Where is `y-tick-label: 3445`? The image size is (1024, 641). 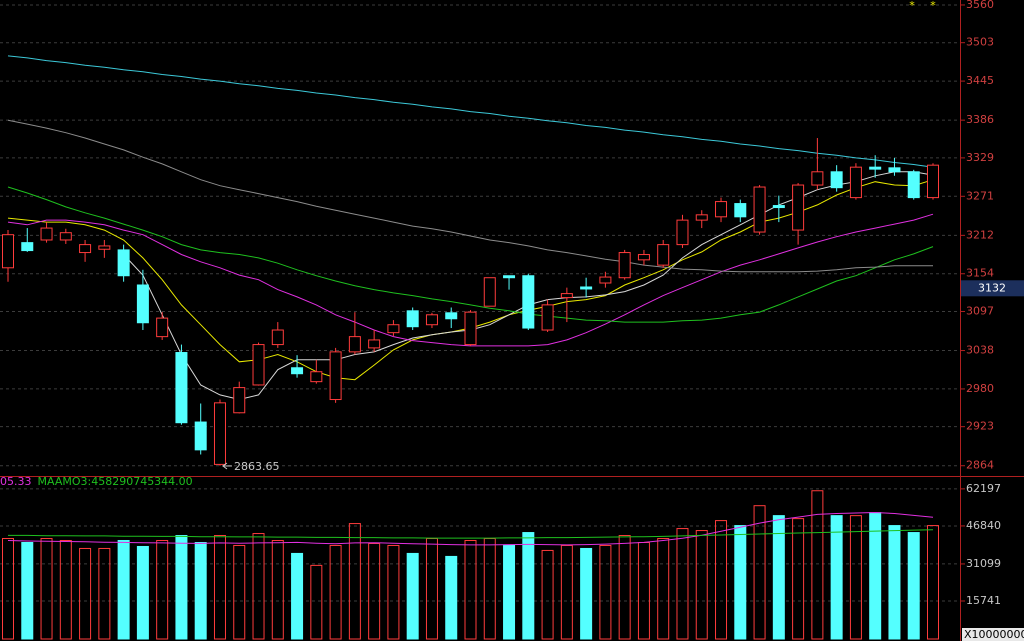 y-tick-label: 3445 is located at coordinates (980, 80).